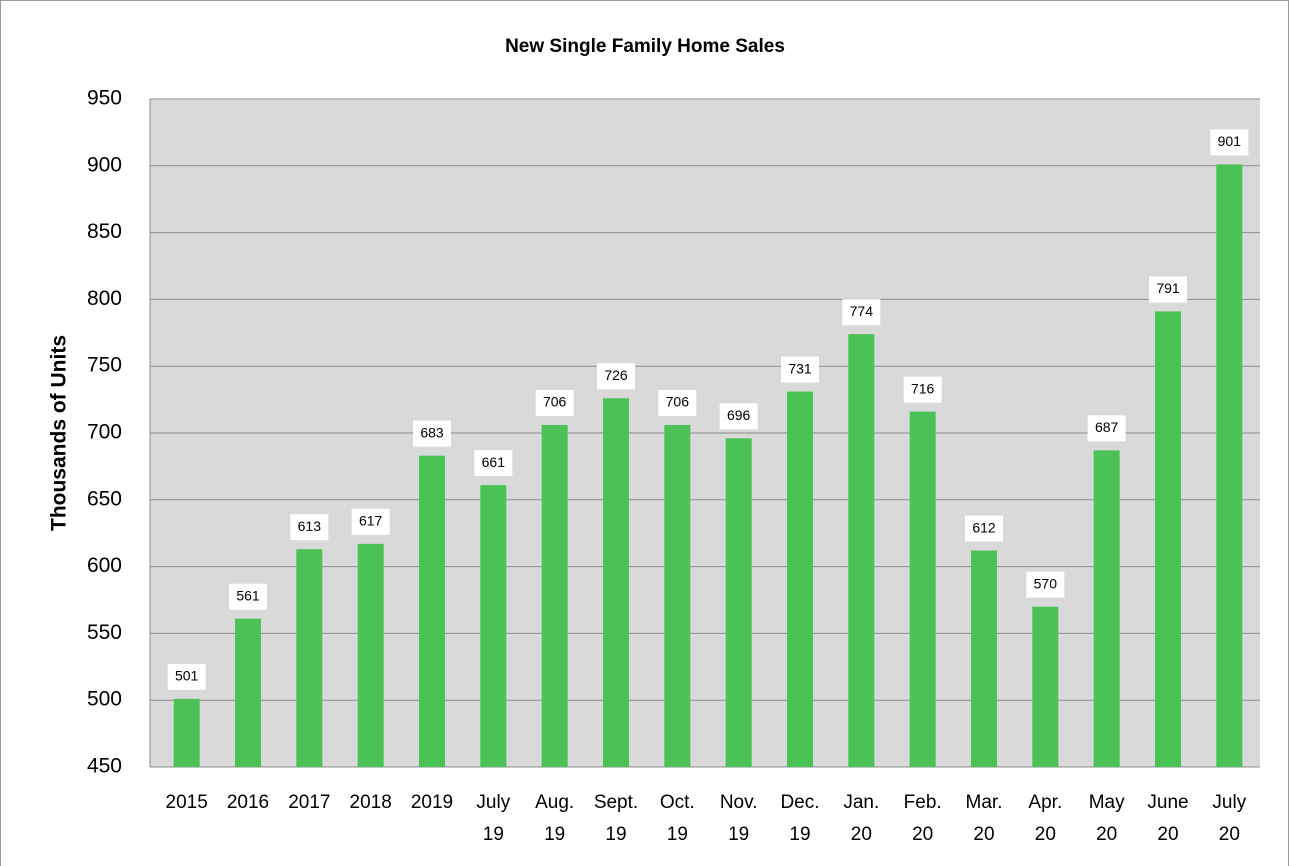  I want to click on value-label: 696, so click(739, 415).